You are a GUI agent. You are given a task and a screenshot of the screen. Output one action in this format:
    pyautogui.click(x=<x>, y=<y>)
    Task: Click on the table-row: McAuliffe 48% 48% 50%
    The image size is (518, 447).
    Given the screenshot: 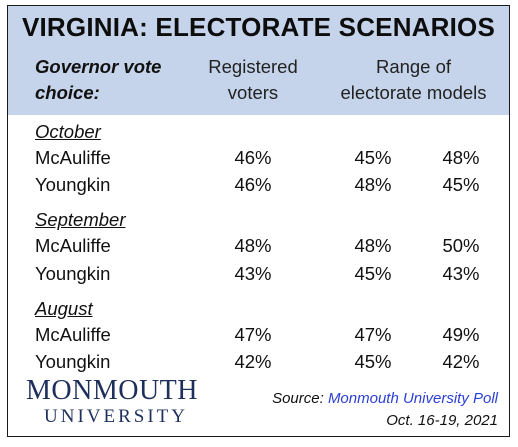 What is the action you would take?
    pyautogui.click(x=258, y=248)
    